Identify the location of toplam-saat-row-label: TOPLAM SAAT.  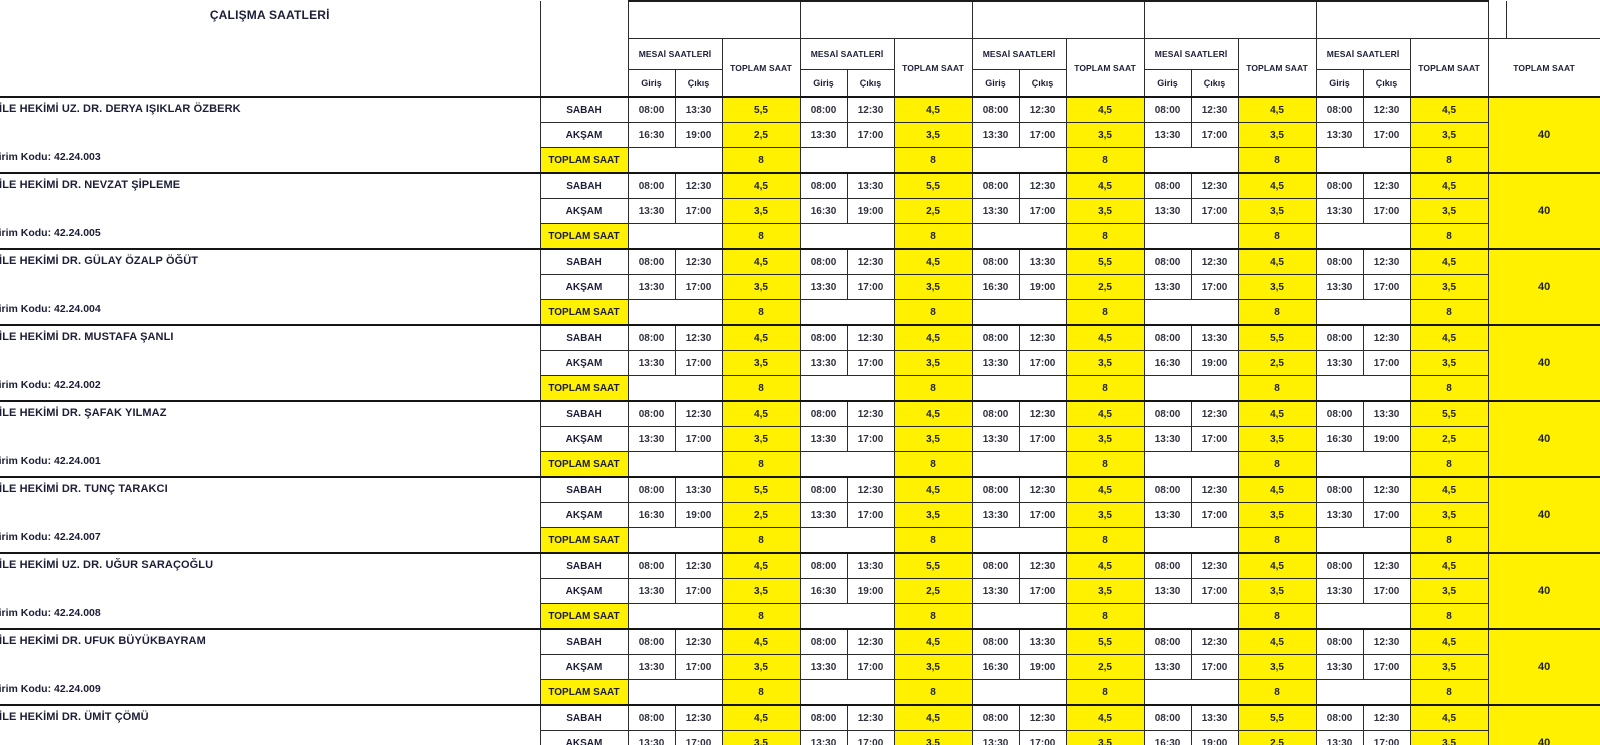
(584, 540).